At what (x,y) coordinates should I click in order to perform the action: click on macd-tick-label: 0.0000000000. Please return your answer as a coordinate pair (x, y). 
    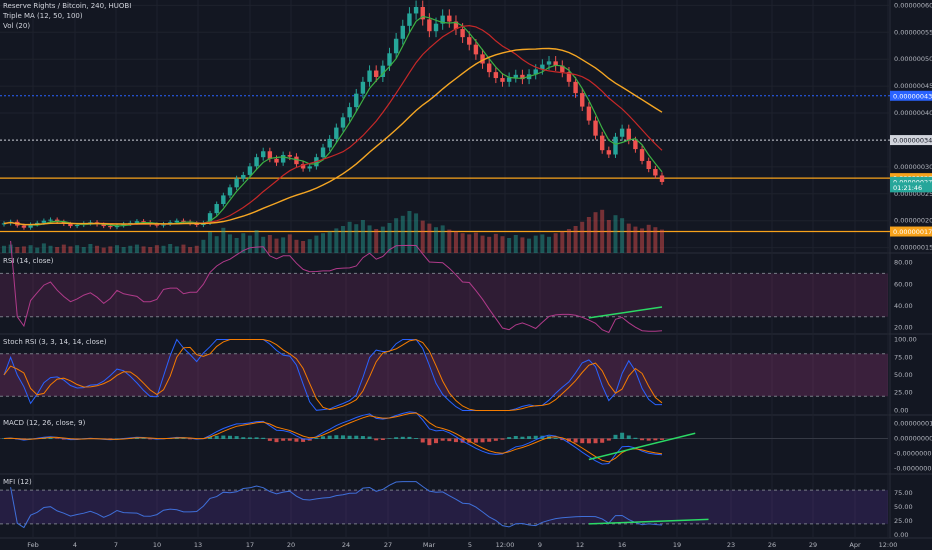
    Looking at the image, I should click on (913, 439).